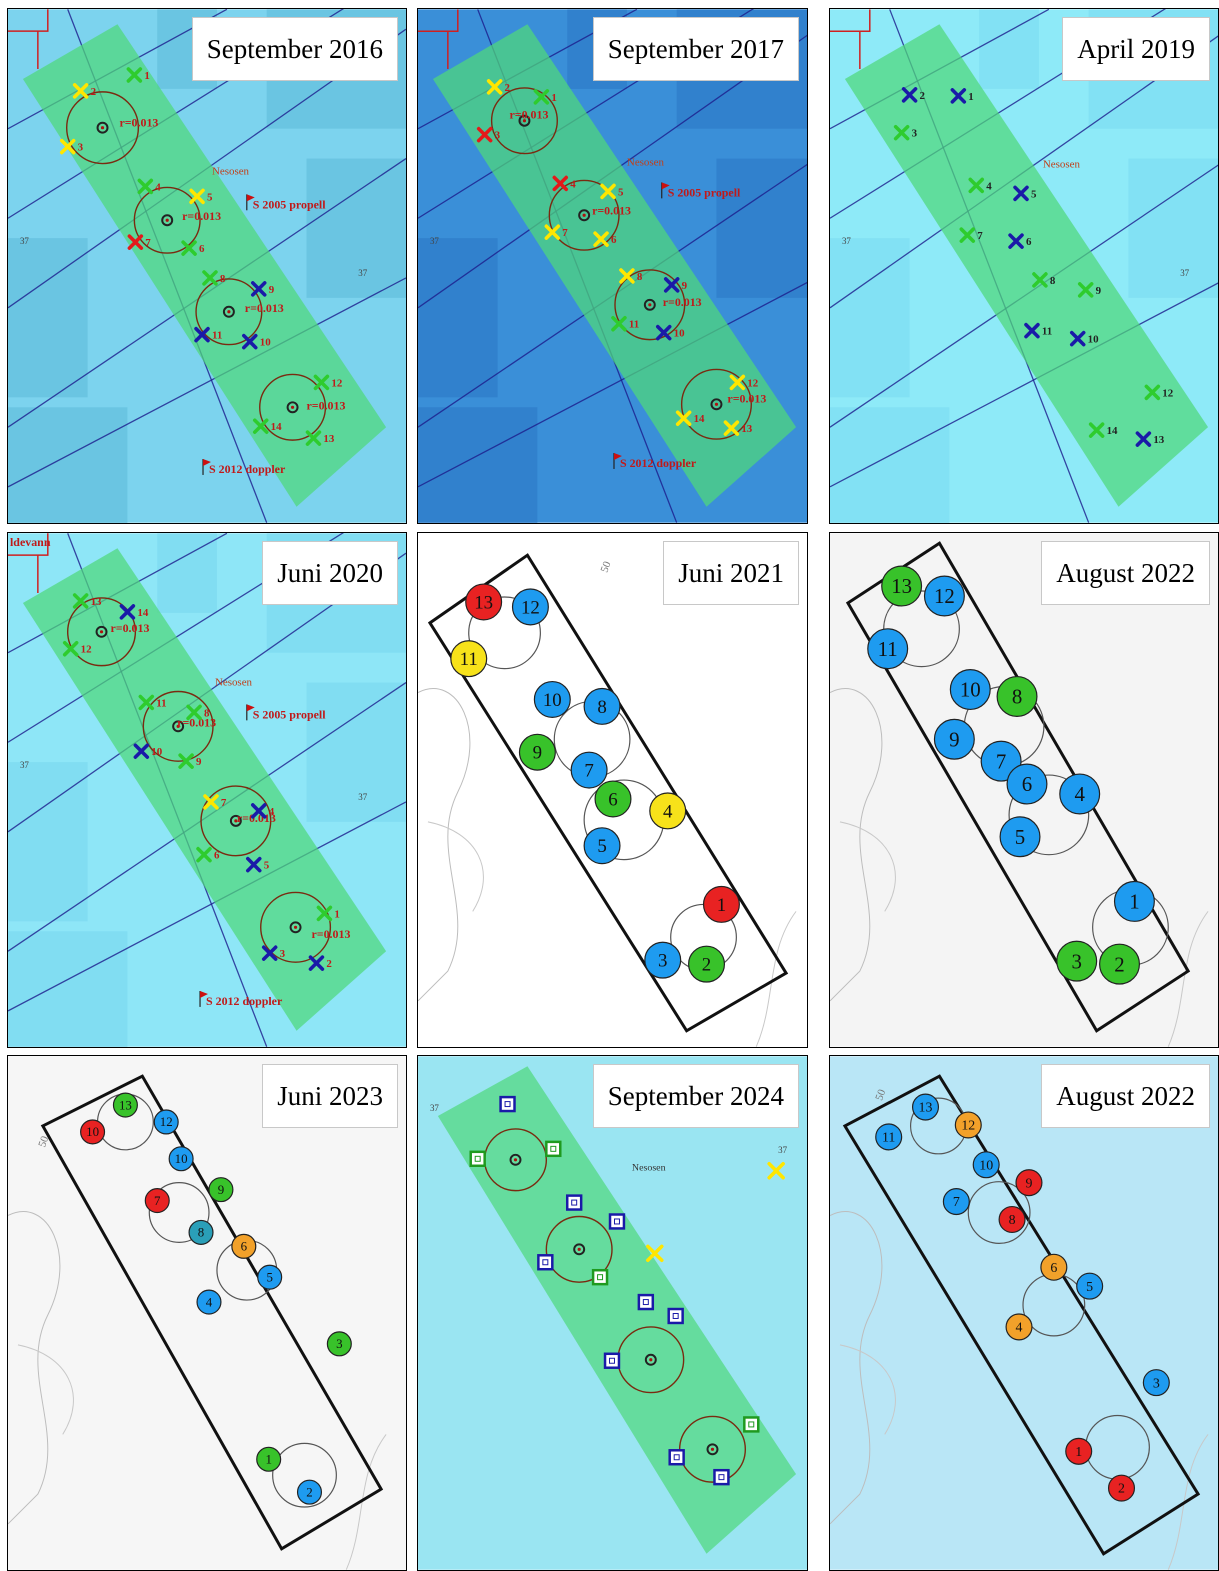 This screenshot has height=1571, width=1219. I want to click on marker-number: 2, so click(93, 92).